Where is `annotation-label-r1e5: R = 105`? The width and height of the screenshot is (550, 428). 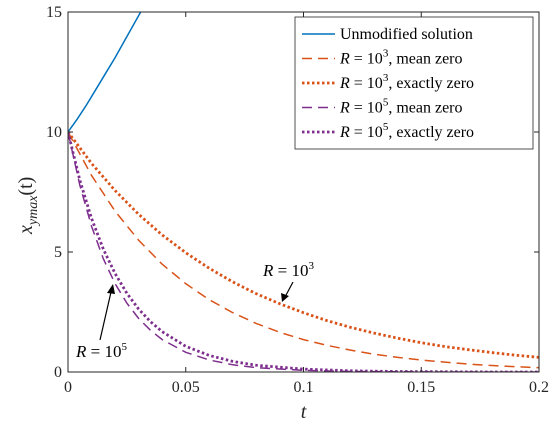
annotation-label-r1e5: R = 105 is located at coordinates (101, 351).